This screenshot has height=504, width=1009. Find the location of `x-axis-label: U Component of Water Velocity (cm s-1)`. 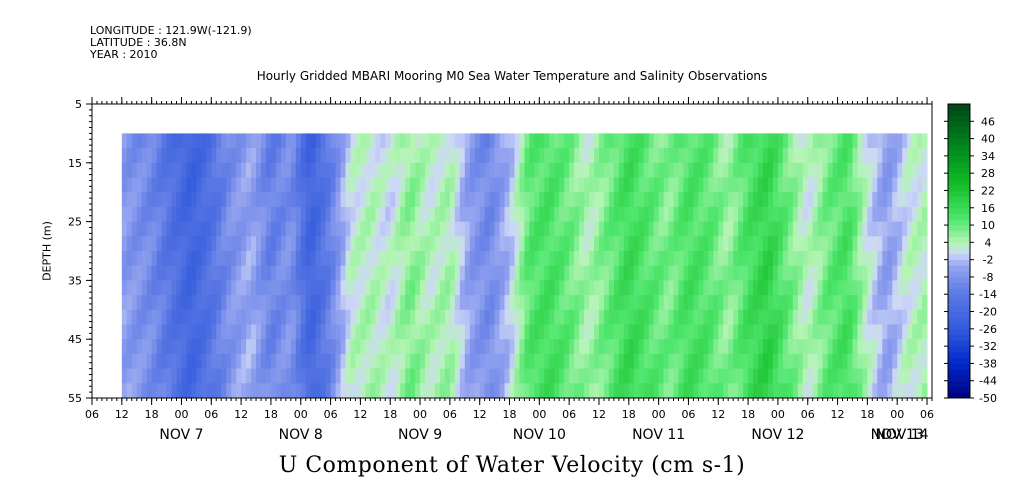

x-axis-label: U Component of Water Velocity (cm s-1) is located at coordinates (512, 465).